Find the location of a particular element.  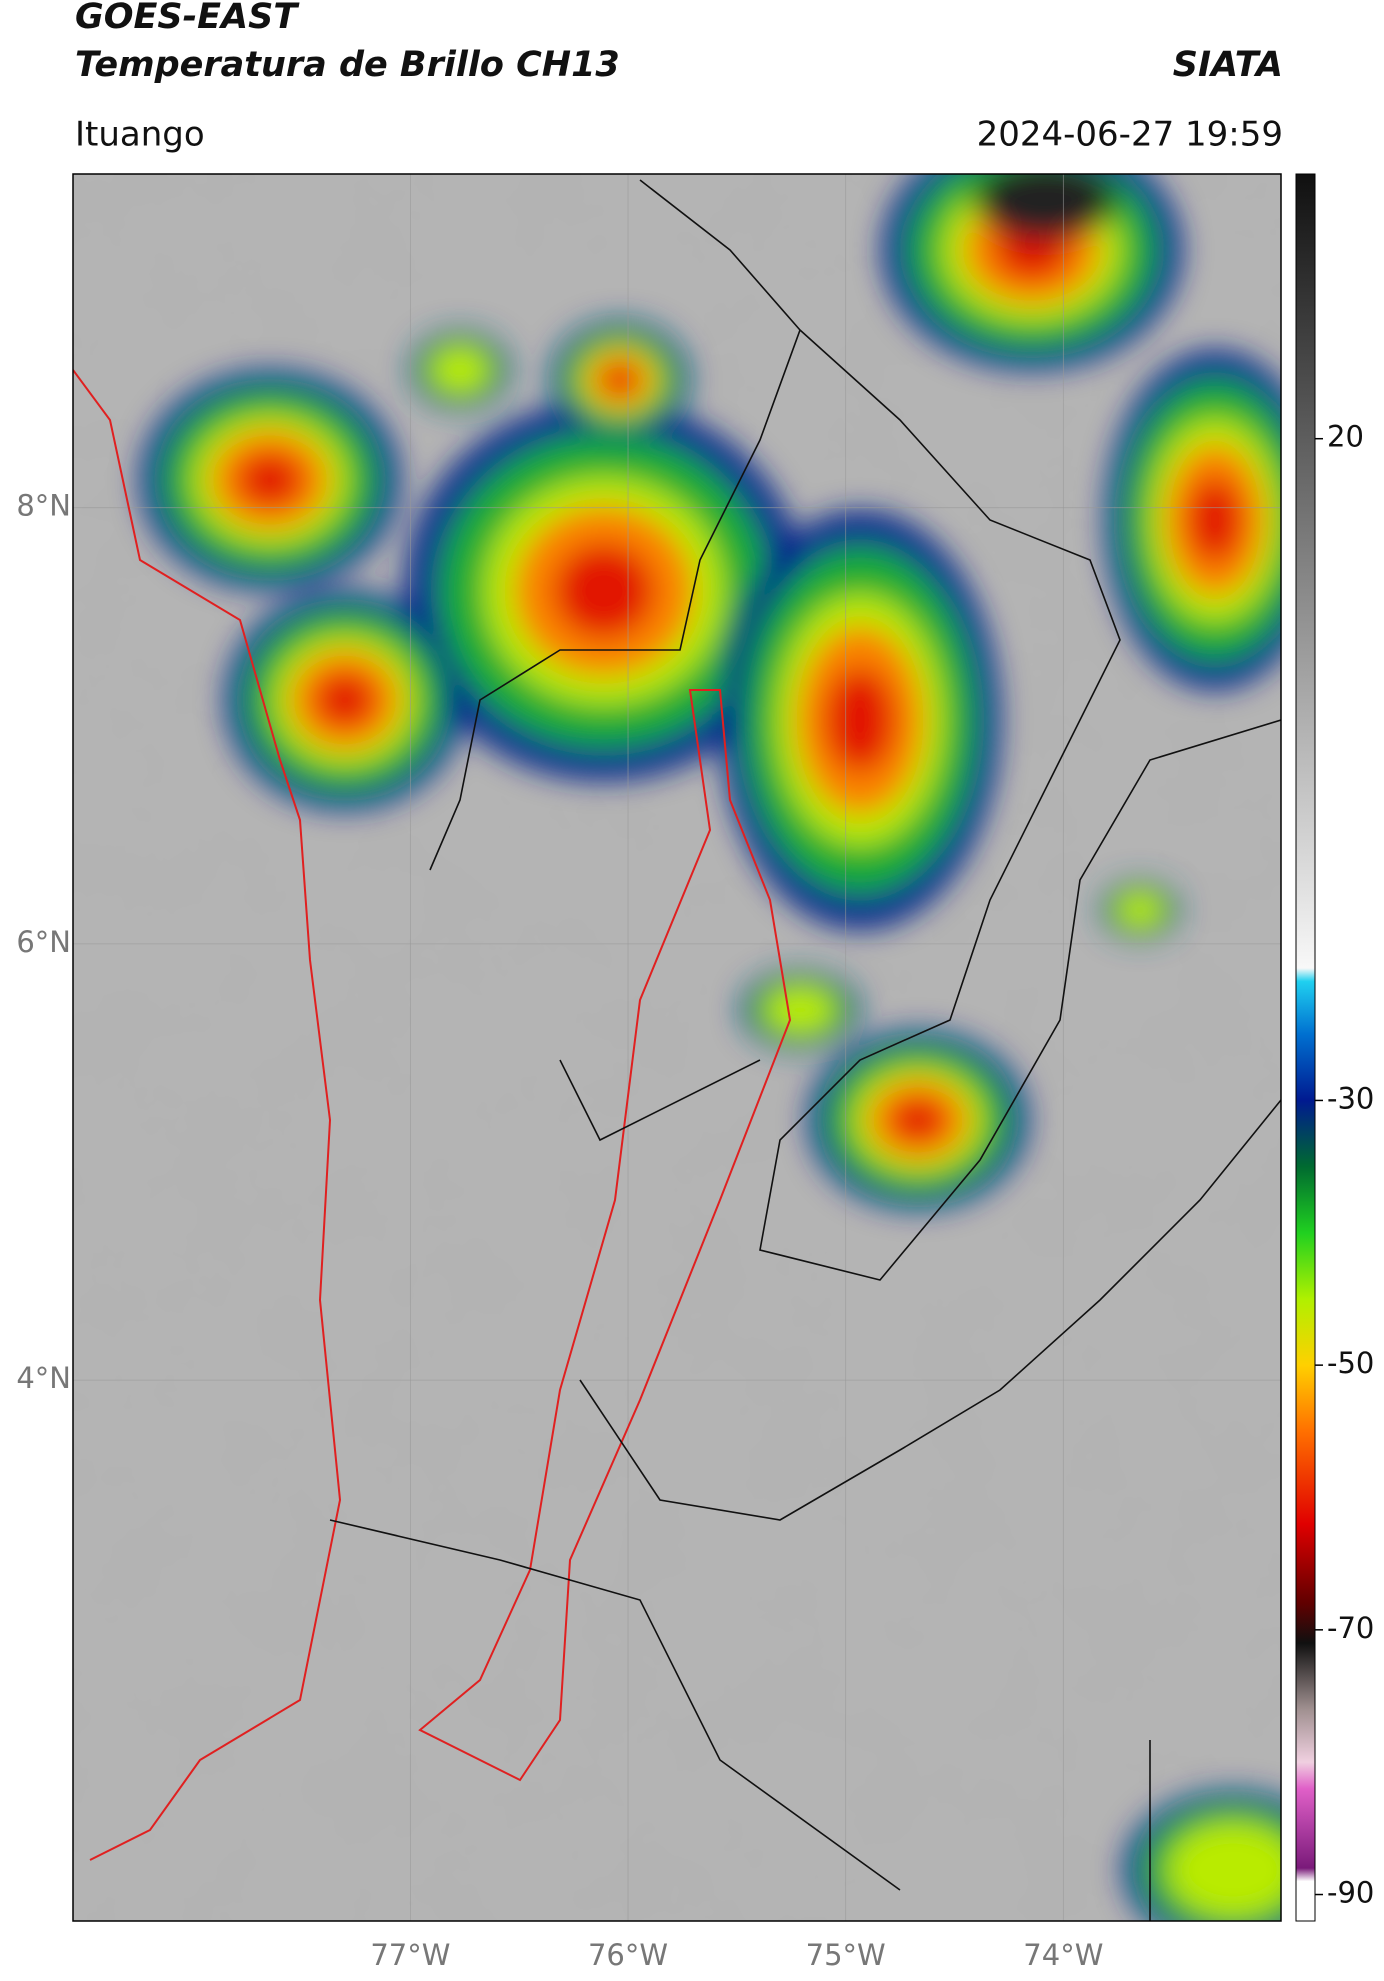

x-tick-label: 75°W is located at coordinates (846, 1955).